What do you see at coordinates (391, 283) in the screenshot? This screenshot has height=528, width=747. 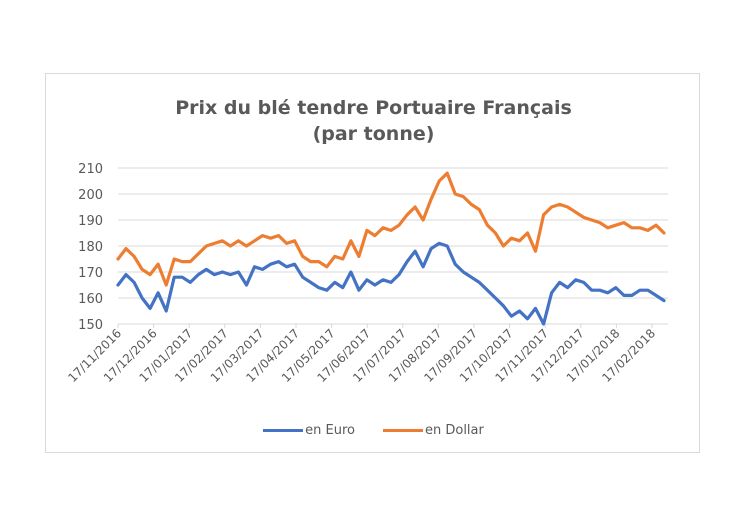 I see `series-line-euro` at bounding box center [391, 283].